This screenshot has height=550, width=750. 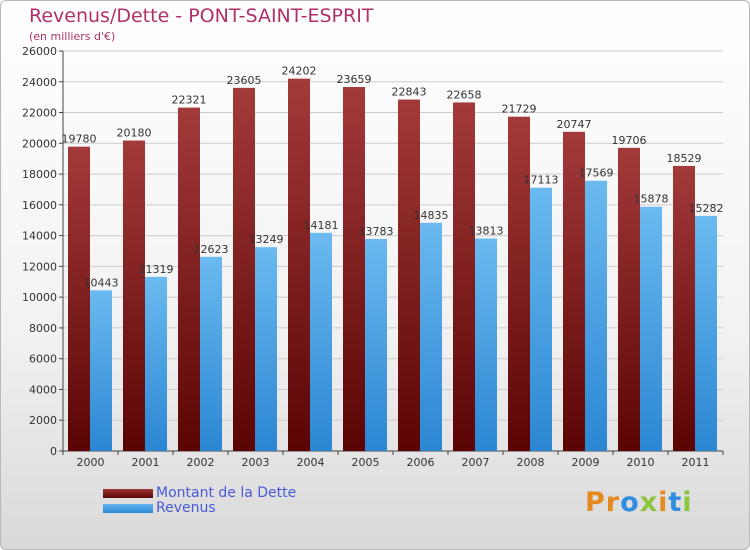 What do you see at coordinates (43, 359) in the screenshot?
I see `y-tick-label: 6000` at bounding box center [43, 359].